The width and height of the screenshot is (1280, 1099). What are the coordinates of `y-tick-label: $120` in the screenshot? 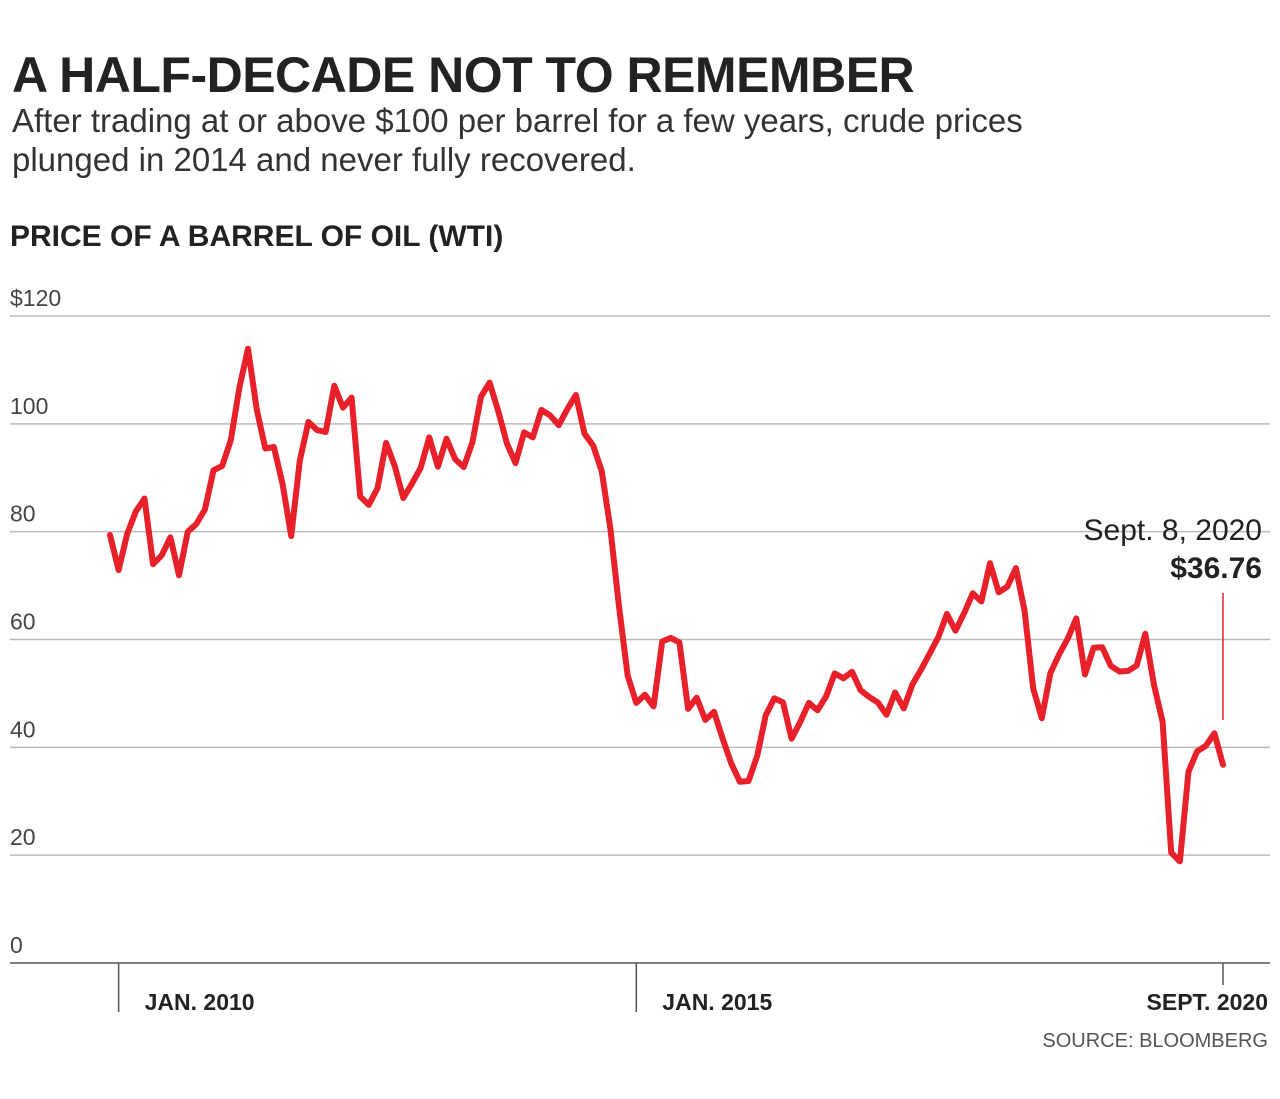 It's located at (35, 298).